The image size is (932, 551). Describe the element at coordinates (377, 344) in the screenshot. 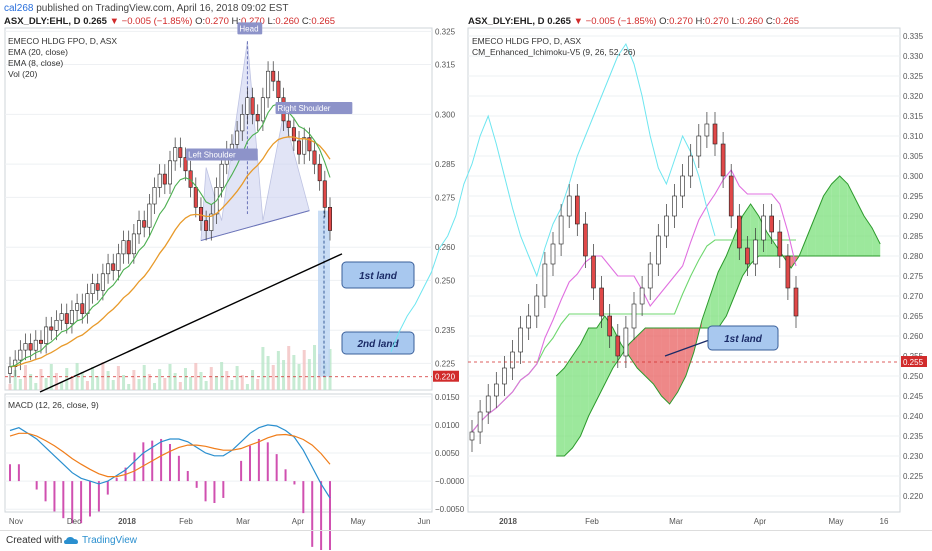

I see `callout-2nd-land-text: 2nd land` at that location.